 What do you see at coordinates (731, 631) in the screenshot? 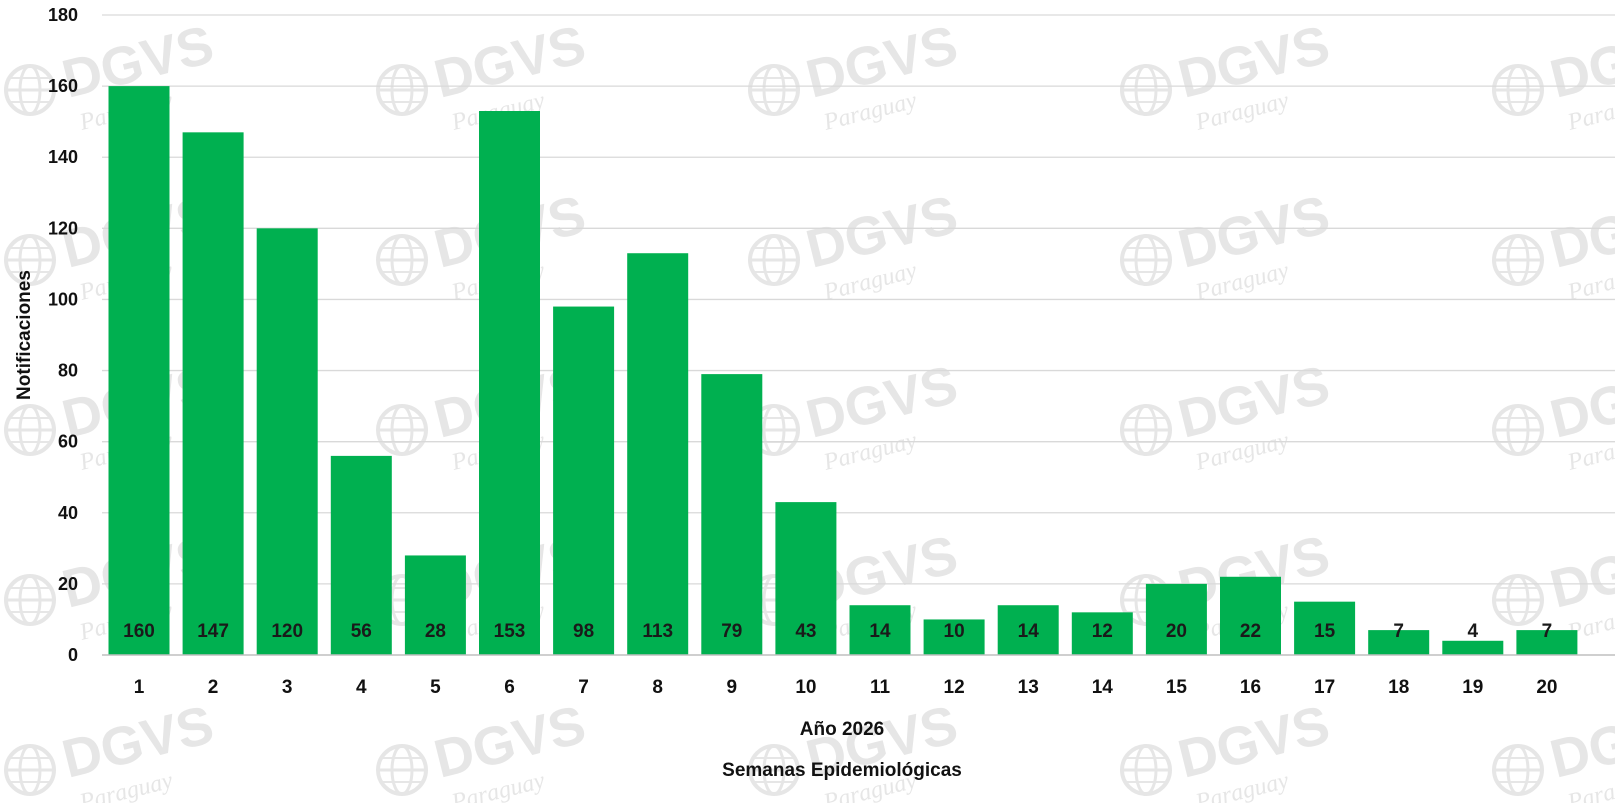
I see `bar-value-label: 79` at bounding box center [731, 631].